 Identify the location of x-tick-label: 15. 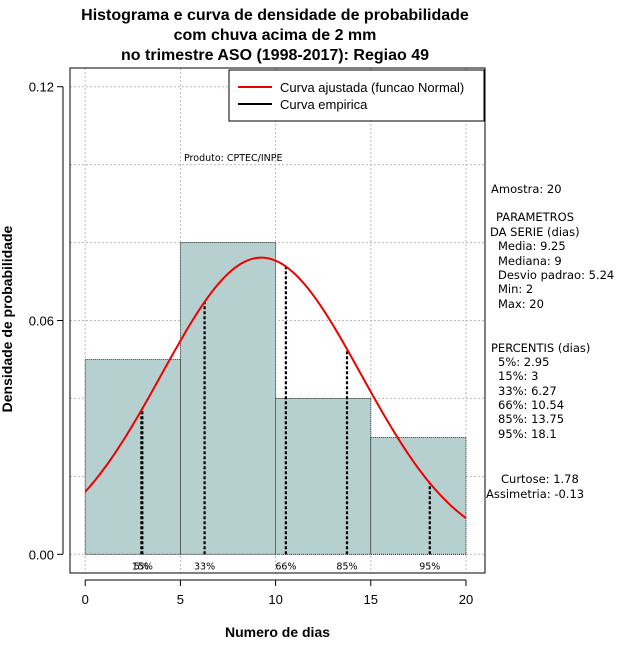
(371, 599).